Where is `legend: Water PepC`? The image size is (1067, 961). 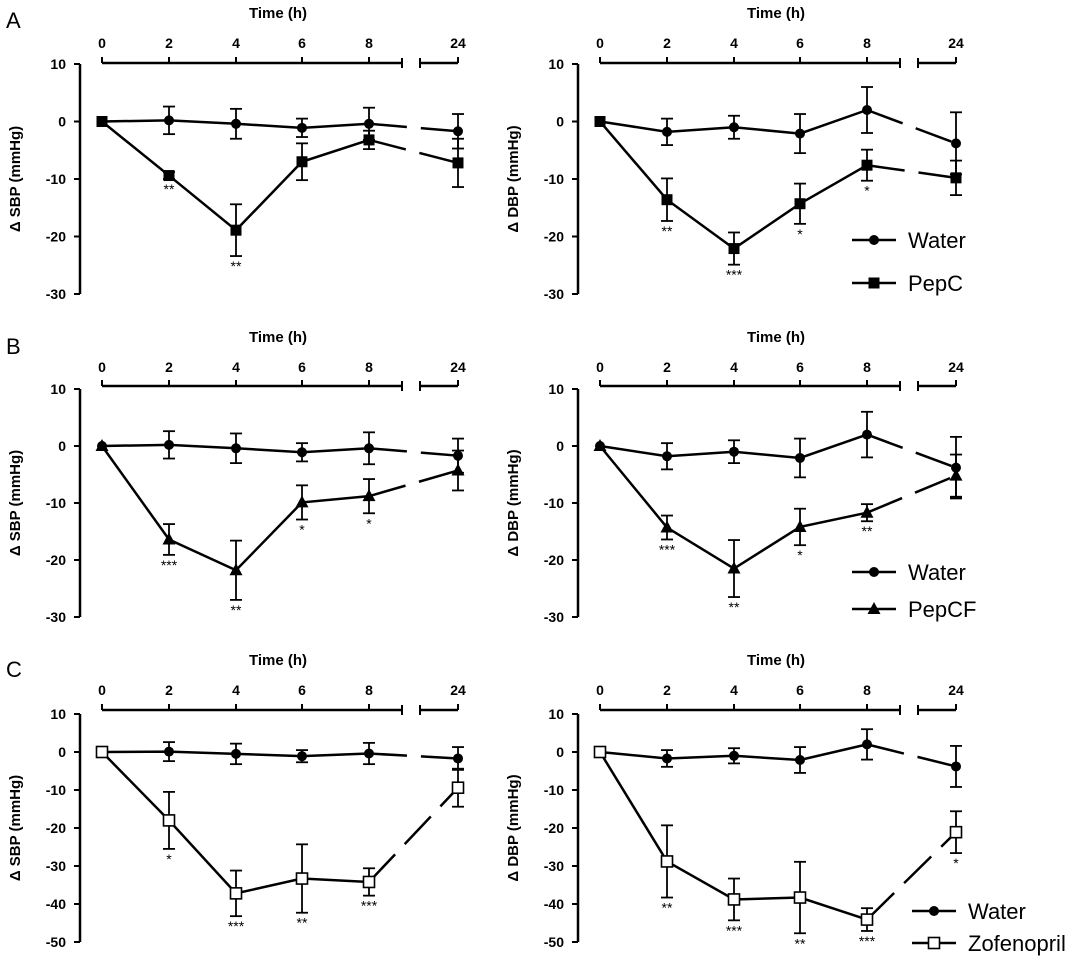
legend: Water PepC is located at coordinates (909, 262).